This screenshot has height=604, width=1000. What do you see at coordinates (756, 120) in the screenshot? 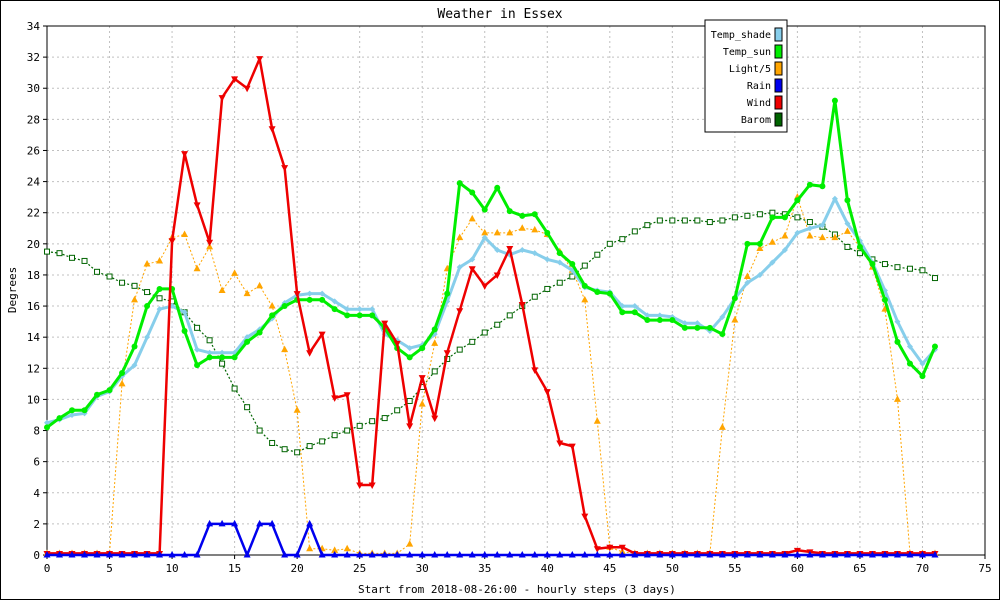
I see `legend-label-barom: Barom` at bounding box center [756, 120].